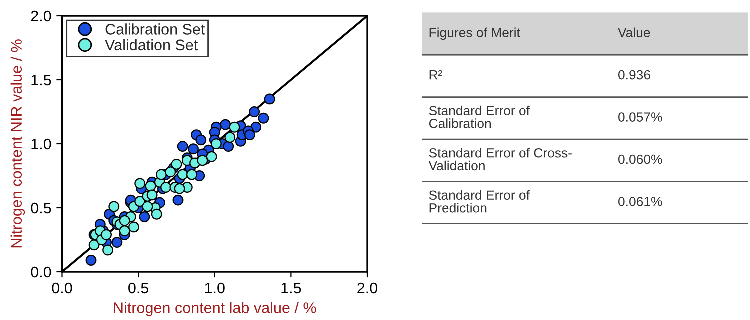  What do you see at coordinates (42, 80) in the screenshot?
I see `y-tick-label: 1.5` at bounding box center [42, 80].